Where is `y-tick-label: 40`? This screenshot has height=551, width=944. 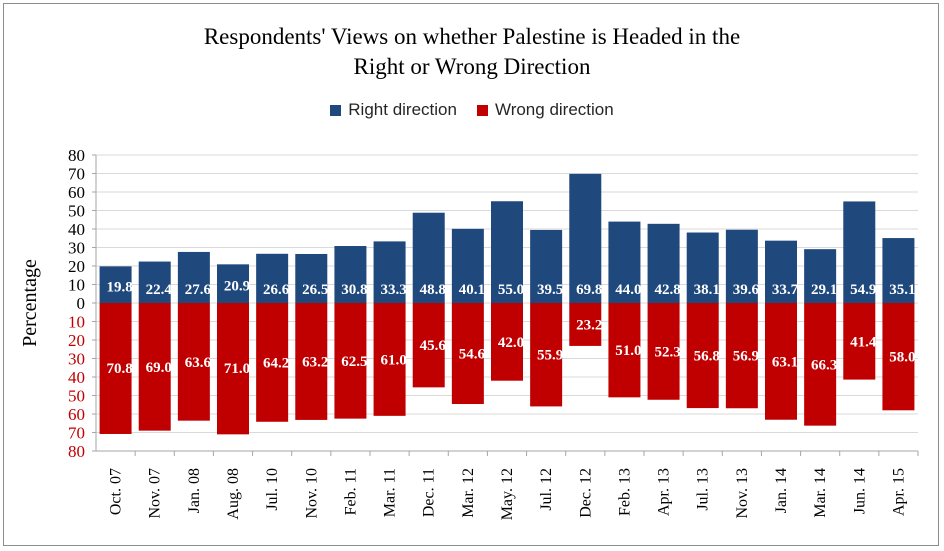
y-tick-label: 40 is located at coordinates (76, 377).